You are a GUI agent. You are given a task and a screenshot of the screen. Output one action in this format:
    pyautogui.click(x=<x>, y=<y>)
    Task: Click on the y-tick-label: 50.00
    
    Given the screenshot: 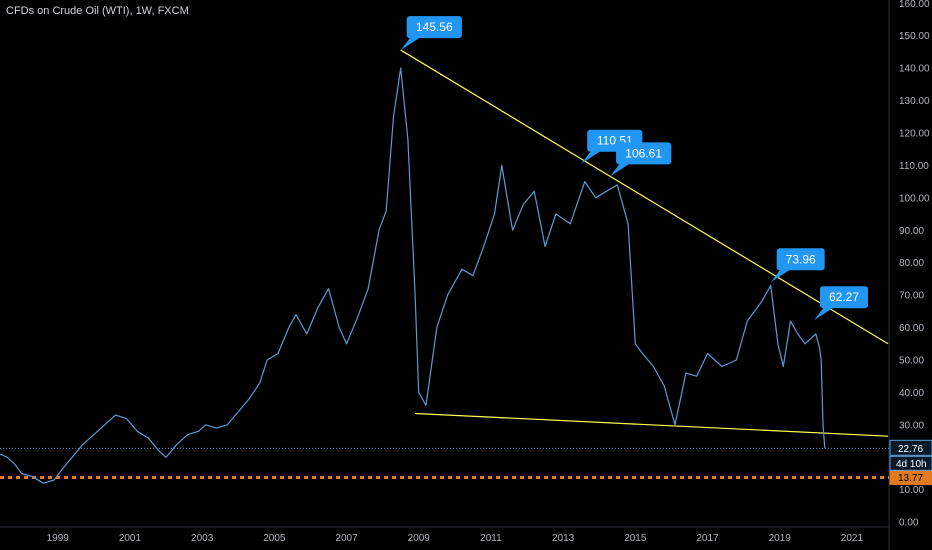 What is the action you would take?
    pyautogui.click(x=911, y=360)
    